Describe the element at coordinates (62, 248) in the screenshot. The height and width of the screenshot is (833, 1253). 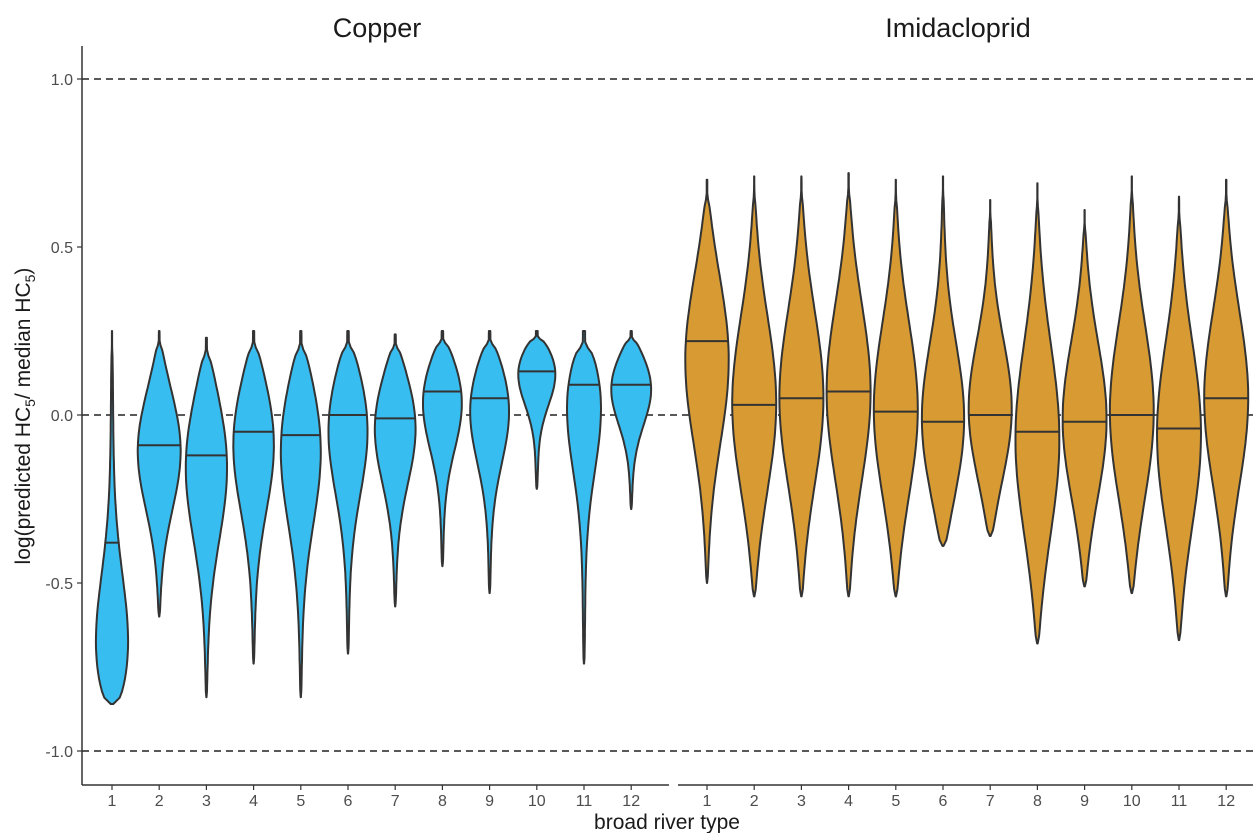
I see `y-tick-label: 0.5` at that location.